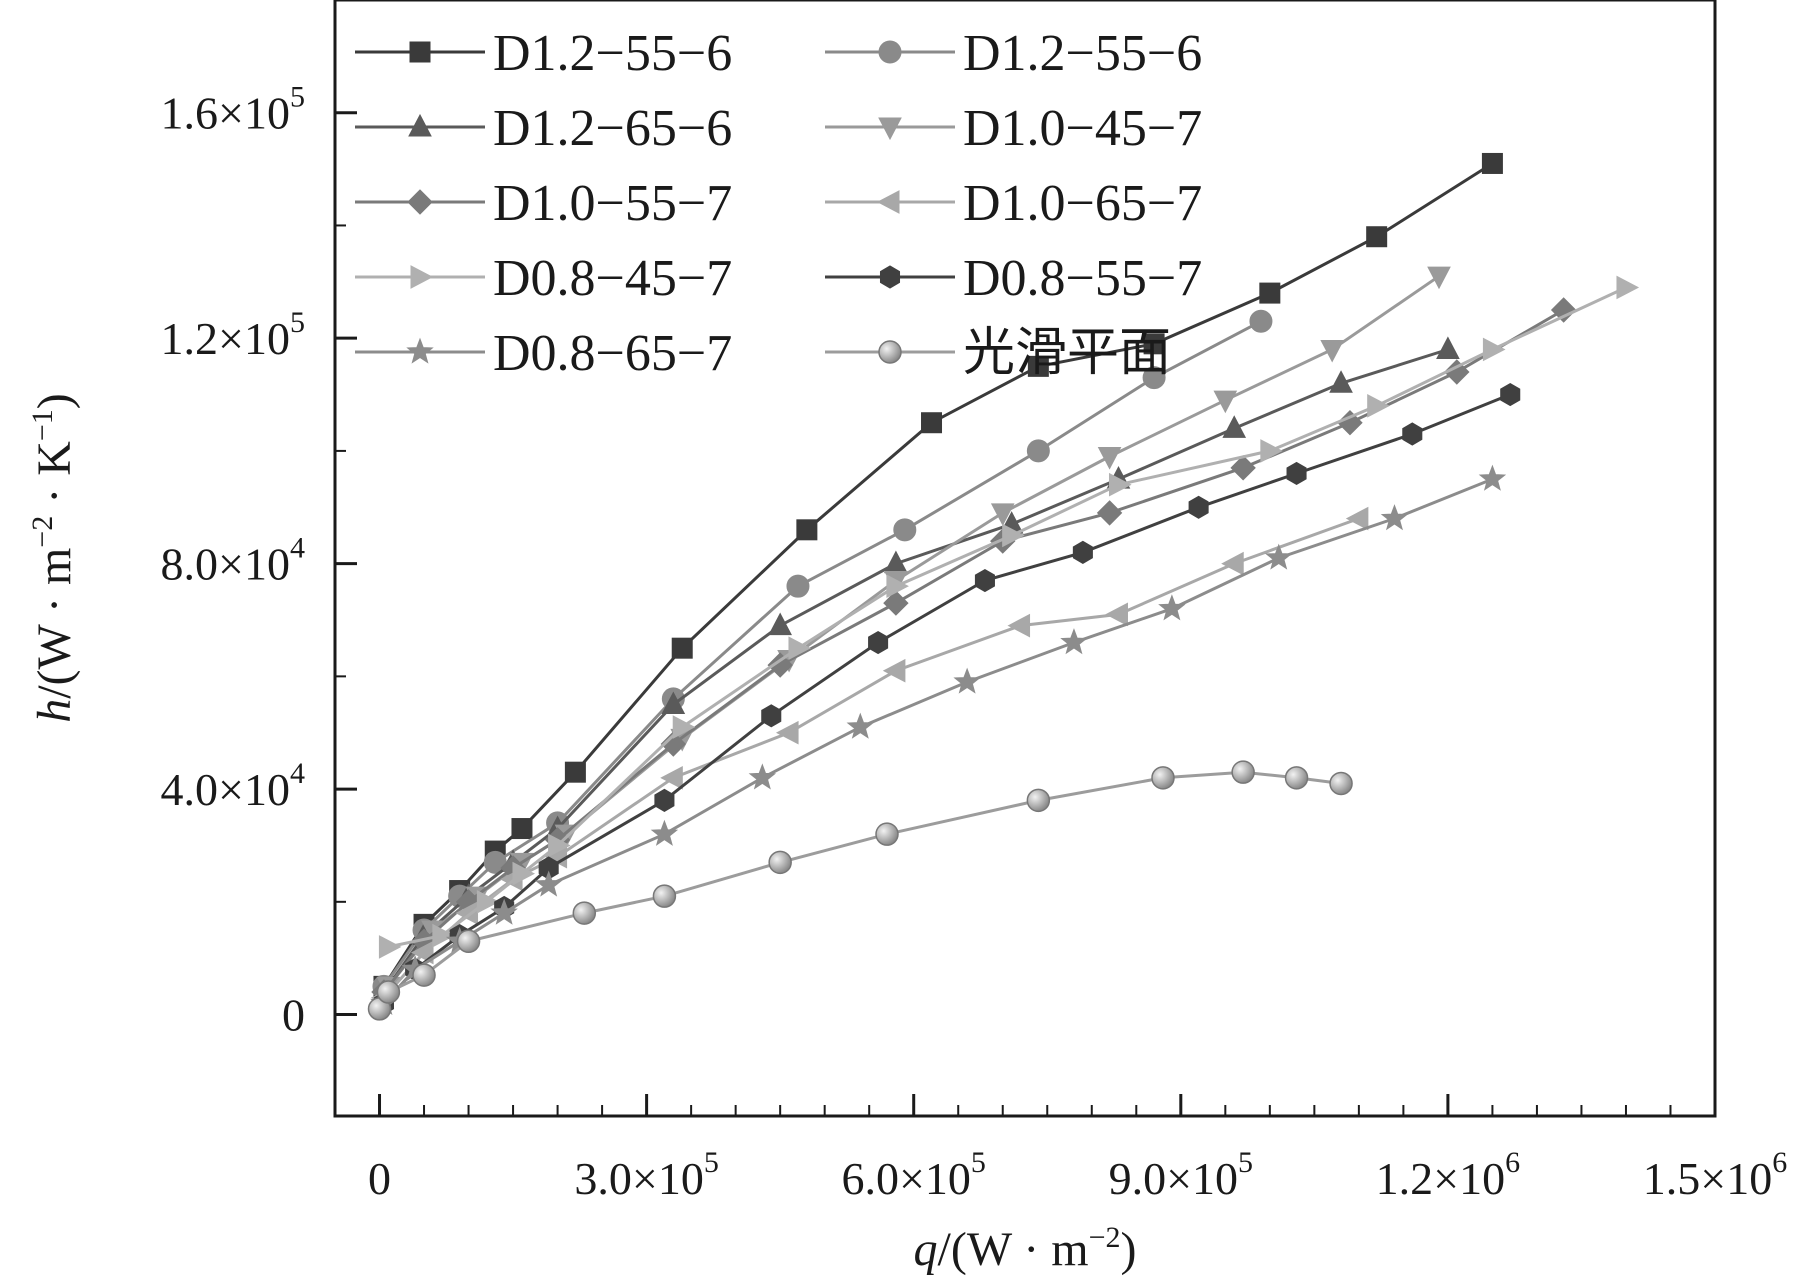  Describe the element at coordinates (1082, 128) in the screenshot. I see `legend-label: D1.0−45−7` at that location.